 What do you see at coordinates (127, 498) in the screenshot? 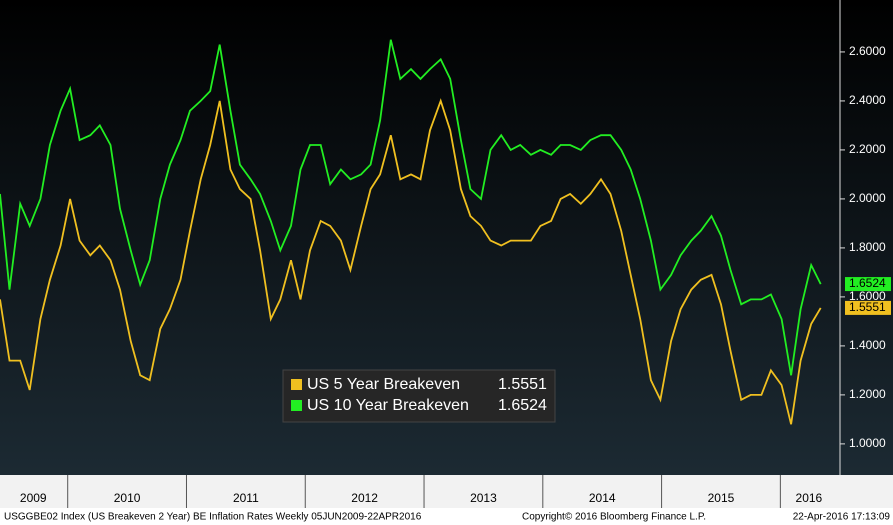
I see `x-tick-label: 2010` at bounding box center [127, 498].